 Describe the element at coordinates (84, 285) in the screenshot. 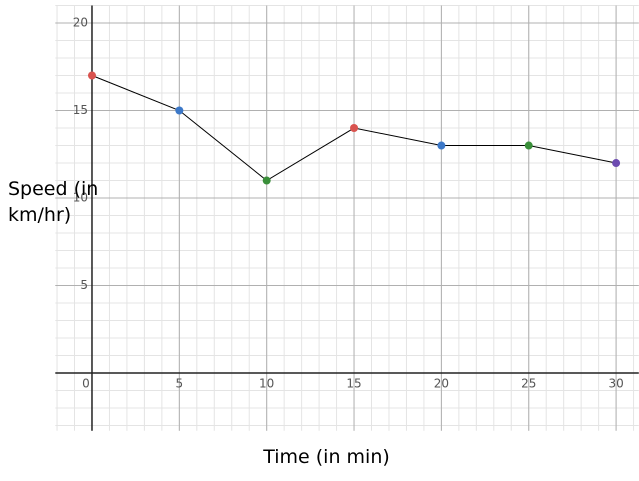

I see `y-tick-label: 5` at that location.